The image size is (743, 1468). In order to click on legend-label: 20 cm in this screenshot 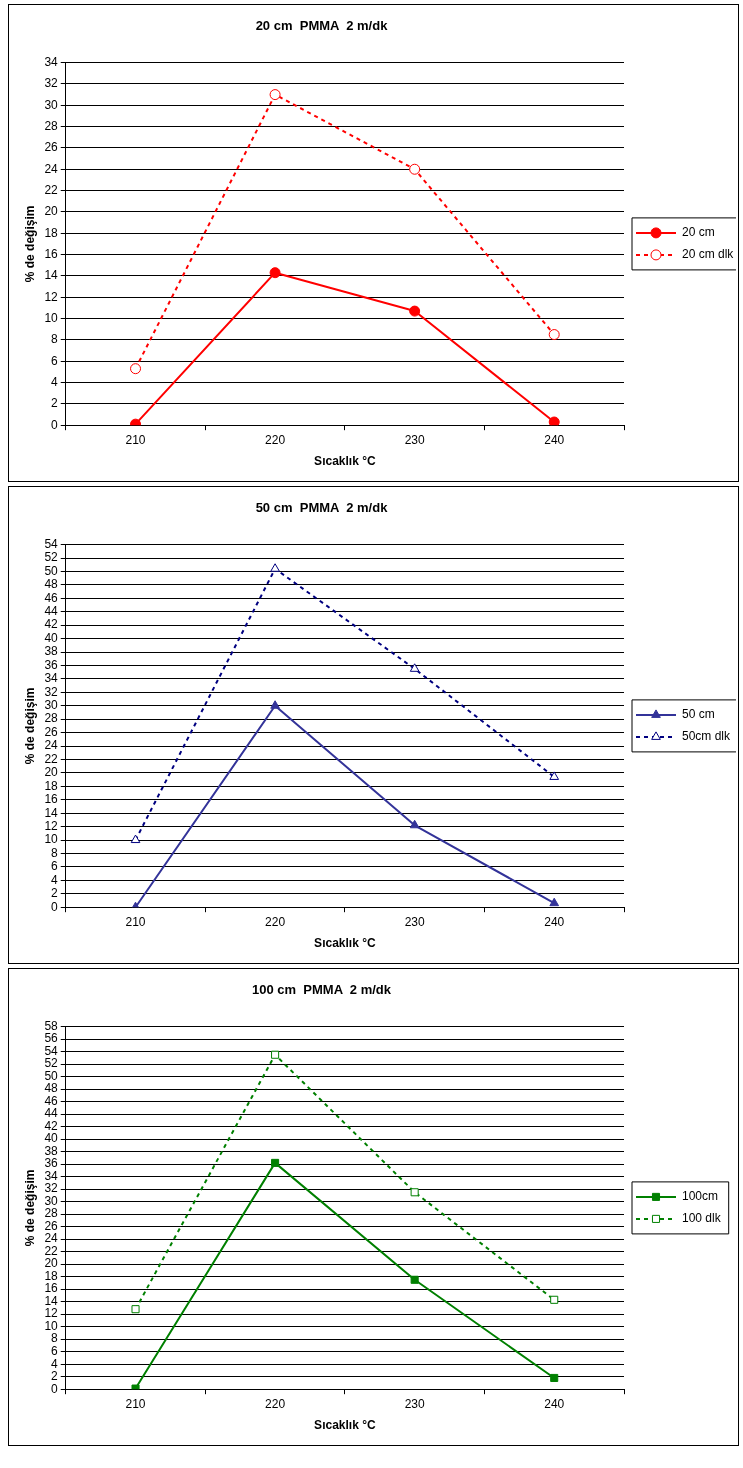, I will do `click(698, 232)`.